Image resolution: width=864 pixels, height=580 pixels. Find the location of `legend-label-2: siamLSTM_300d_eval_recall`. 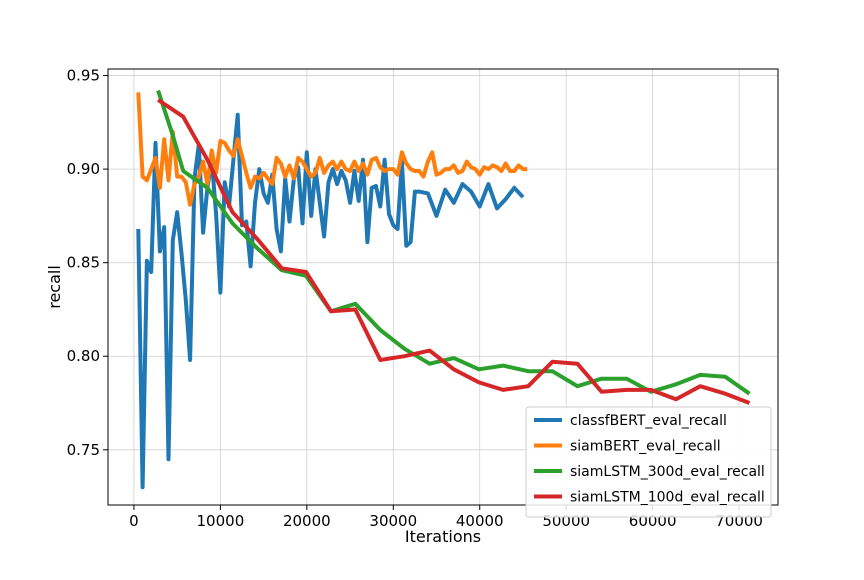

legend-label-2: siamLSTM_300d_eval_recall is located at coordinates (667, 472).